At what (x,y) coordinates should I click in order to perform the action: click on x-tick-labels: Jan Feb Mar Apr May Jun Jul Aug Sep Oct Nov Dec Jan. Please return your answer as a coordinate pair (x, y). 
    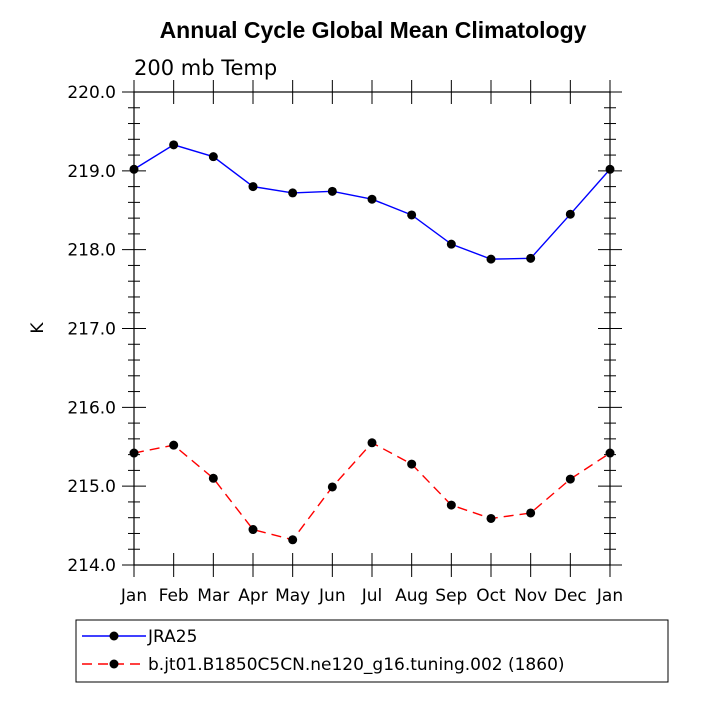
    Looking at the image, I should click on (371, 596).